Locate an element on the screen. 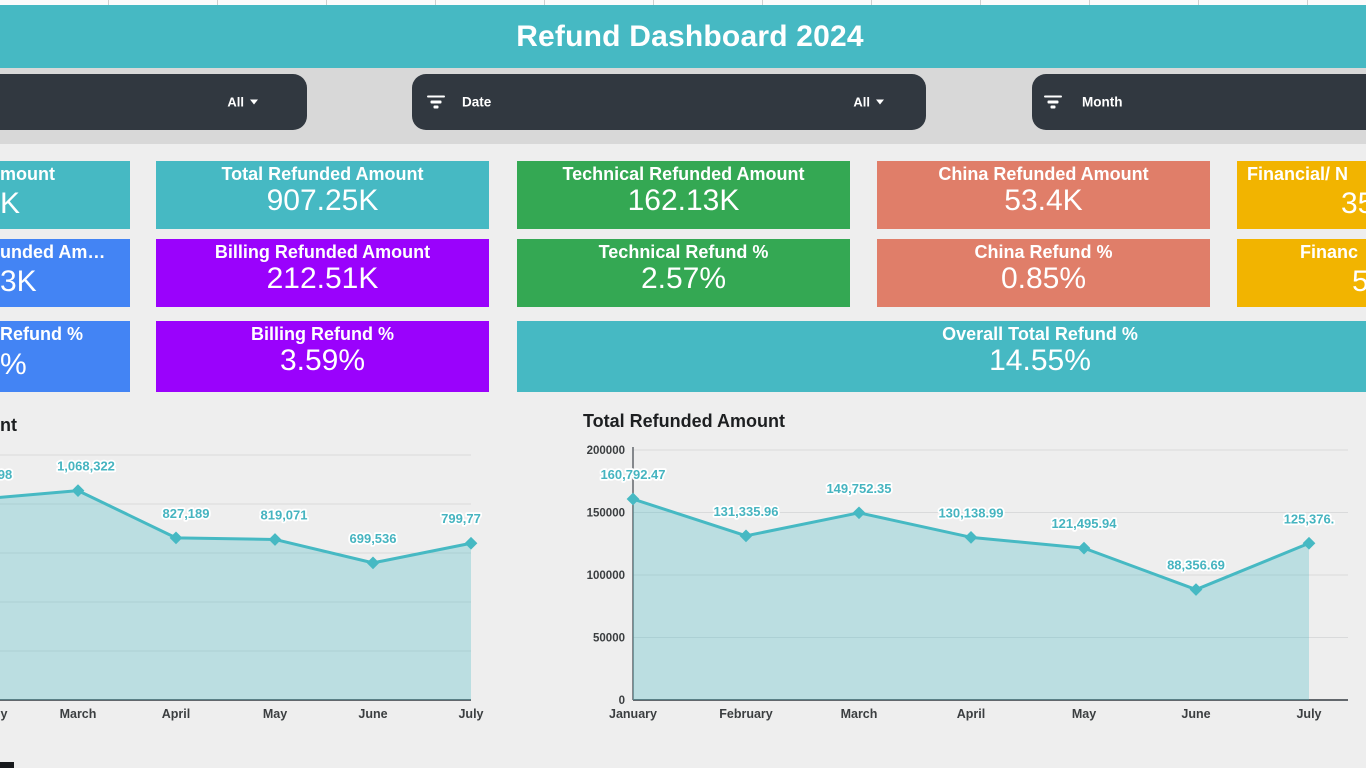 The width and height of the screenshot is (1366, 768). scorecard-technical-refund-pct: Technical Refund % 2.57% is located at coordinates (683, 273).